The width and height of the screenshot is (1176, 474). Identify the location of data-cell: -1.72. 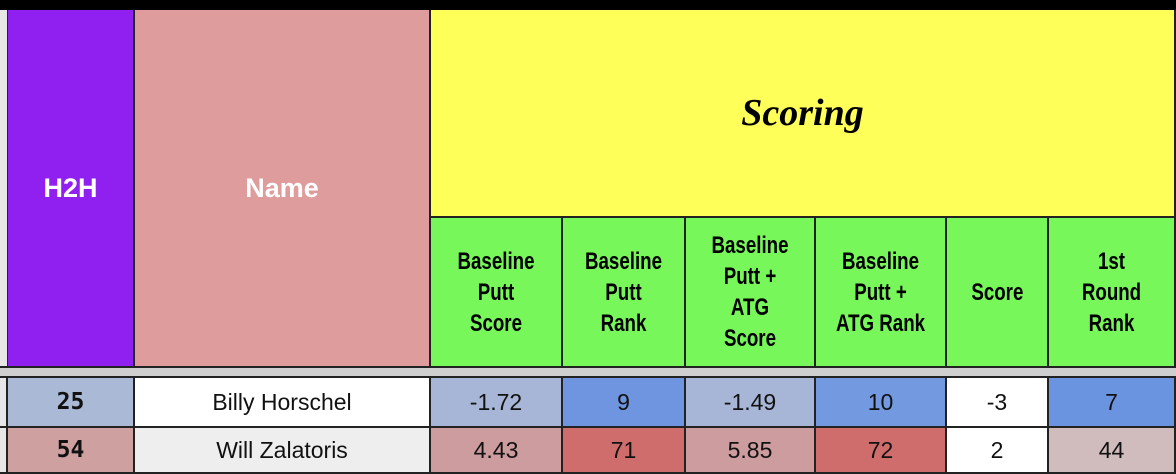
(497, 403).